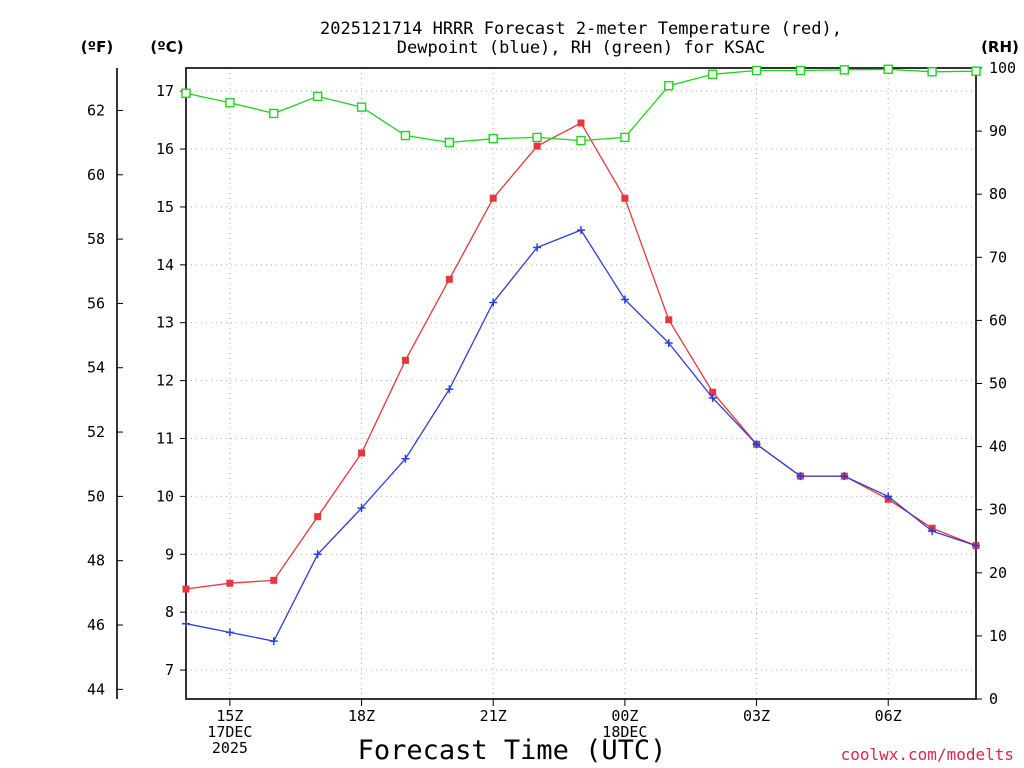  What do you see at coordinates (927, 754) in the screenshot?
I see `credit-text: coolwx.com/modelts` at bounding box center [927, 754].